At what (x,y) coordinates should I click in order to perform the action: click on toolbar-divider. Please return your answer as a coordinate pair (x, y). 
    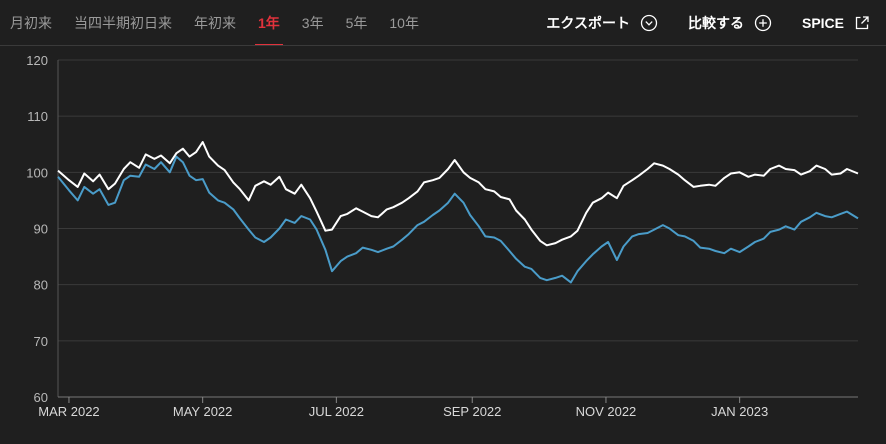
    Looking at the image, I should click on (443, 45).